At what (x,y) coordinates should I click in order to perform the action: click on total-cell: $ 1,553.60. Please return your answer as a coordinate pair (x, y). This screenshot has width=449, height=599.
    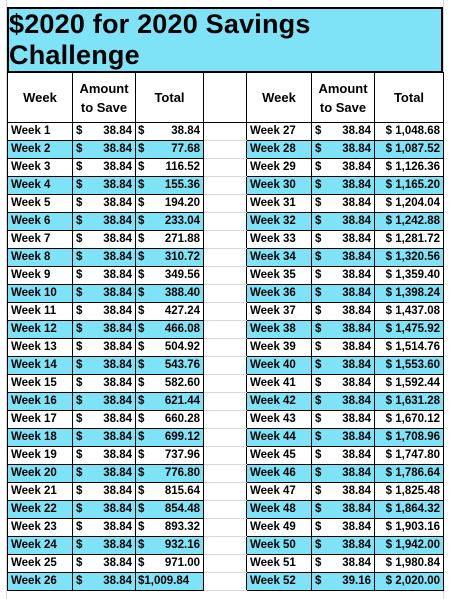
    Looking at the image, I should click on (409, 365).